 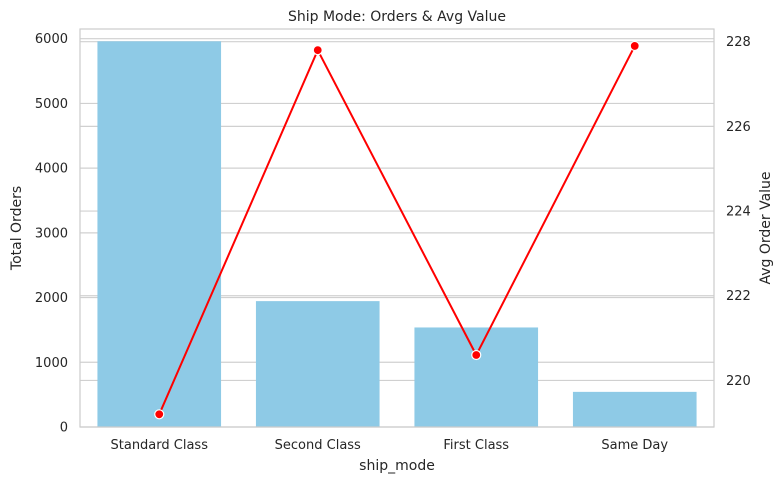 What do you see at coordinates (51, 169) in the screenshot?
I see `y-tick-label: 4000` at bounding box center [51, 169].